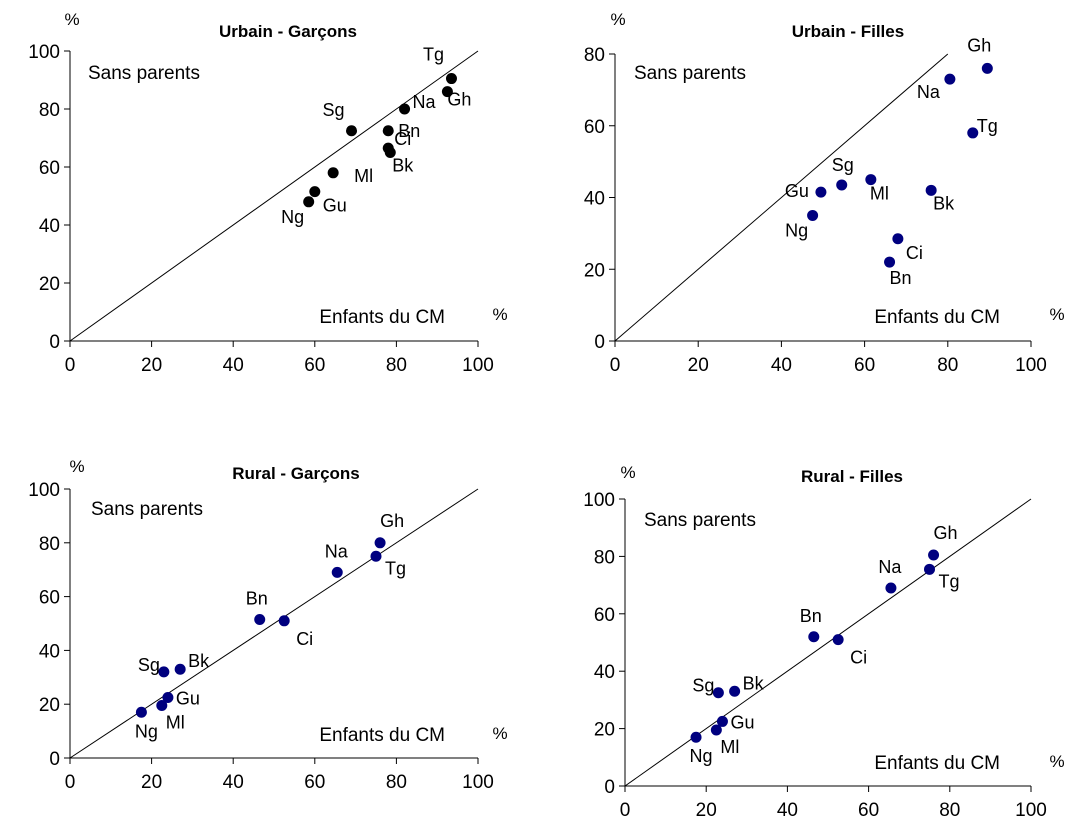  What do you see at coordinates (929, 92) in the screenshot?
I see `point-label-na: Na` at bounding box center [929, 92].